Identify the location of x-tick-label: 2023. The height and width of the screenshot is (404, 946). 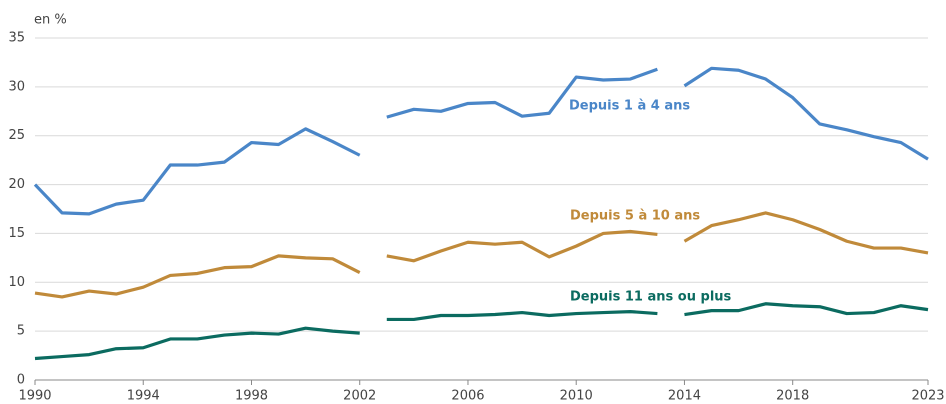
(927, 396).